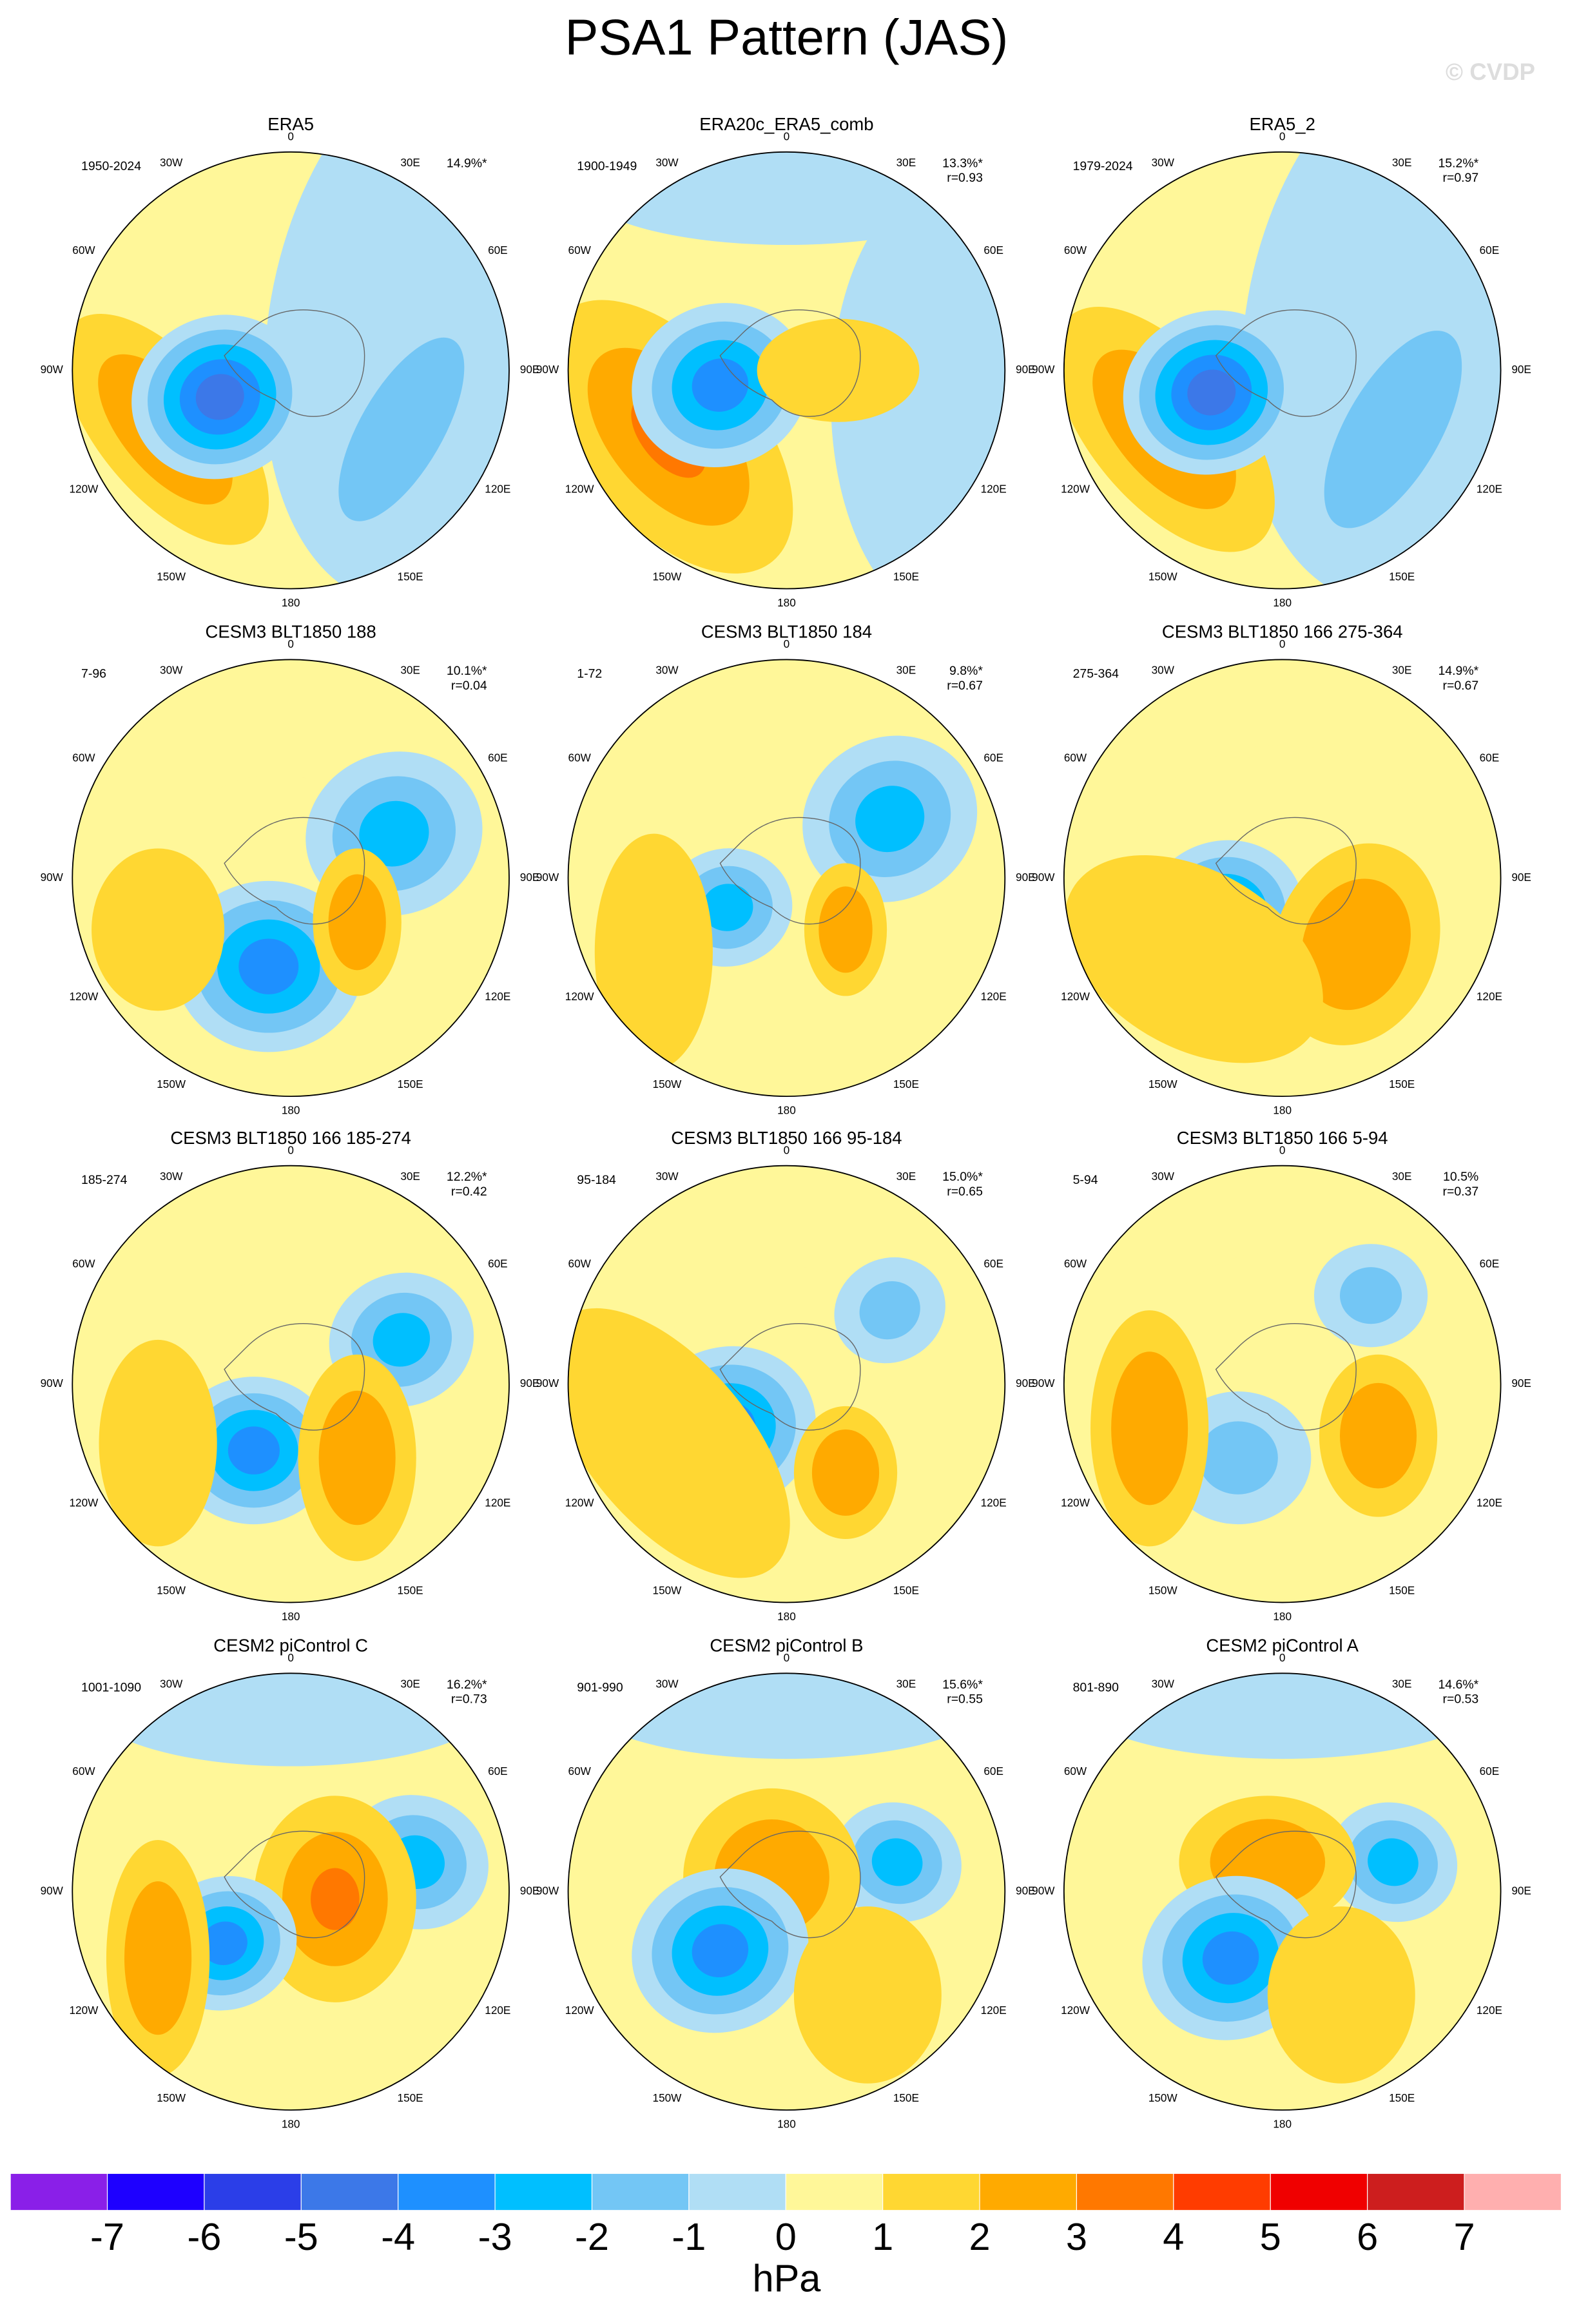 This screenshot has width=1579, height=2324. I want to click on colorbar-tick-label: 5, so click(1270, 2236).